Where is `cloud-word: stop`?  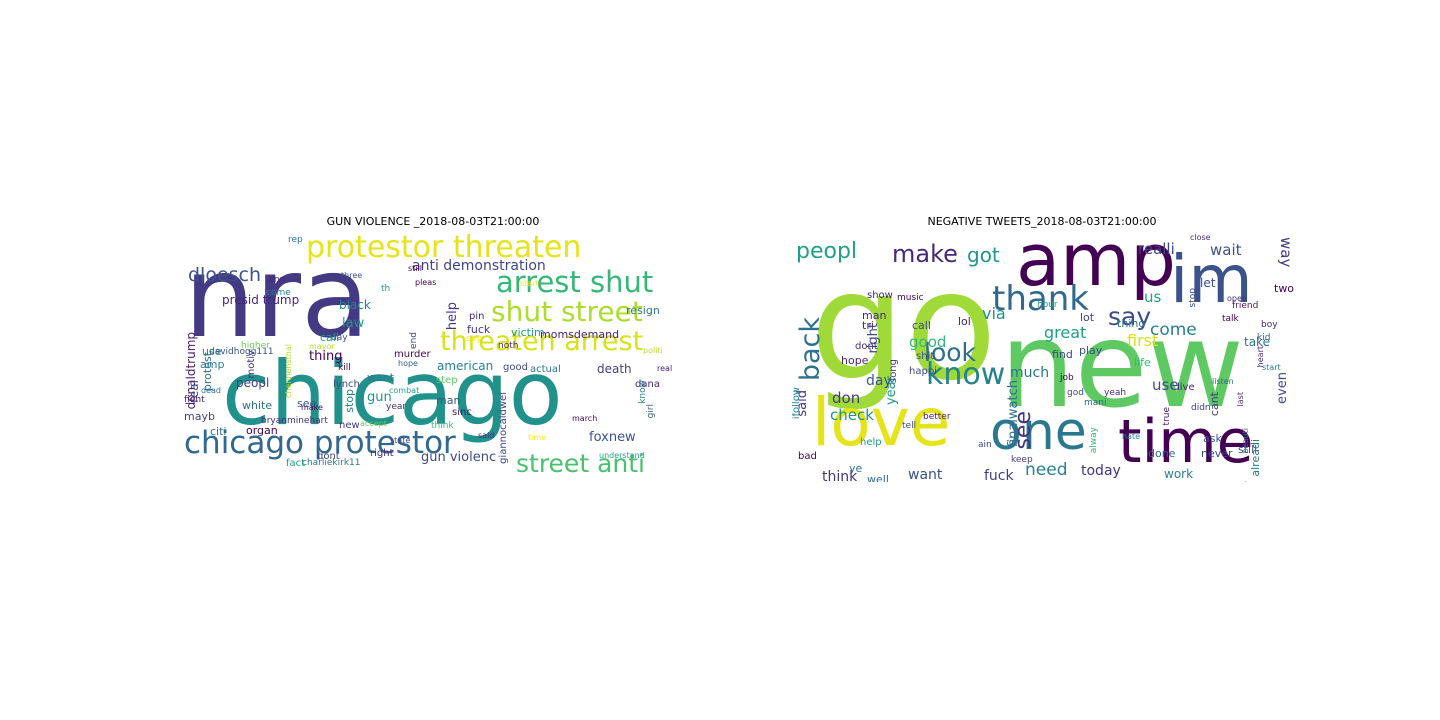 cloud-word: stop is located at coordinates (1193, 298).